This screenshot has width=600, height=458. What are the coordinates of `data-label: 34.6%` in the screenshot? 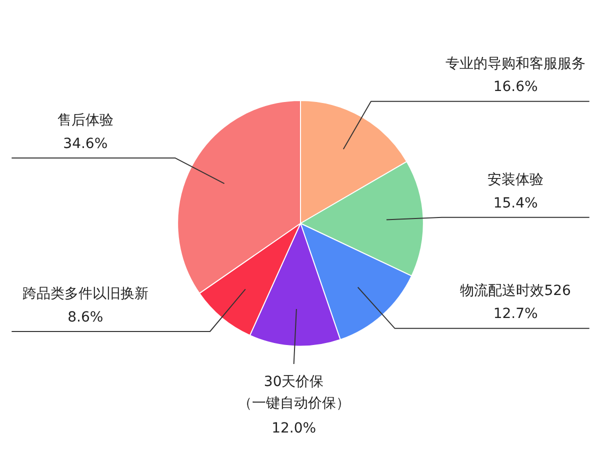 It's located at (85, 144).